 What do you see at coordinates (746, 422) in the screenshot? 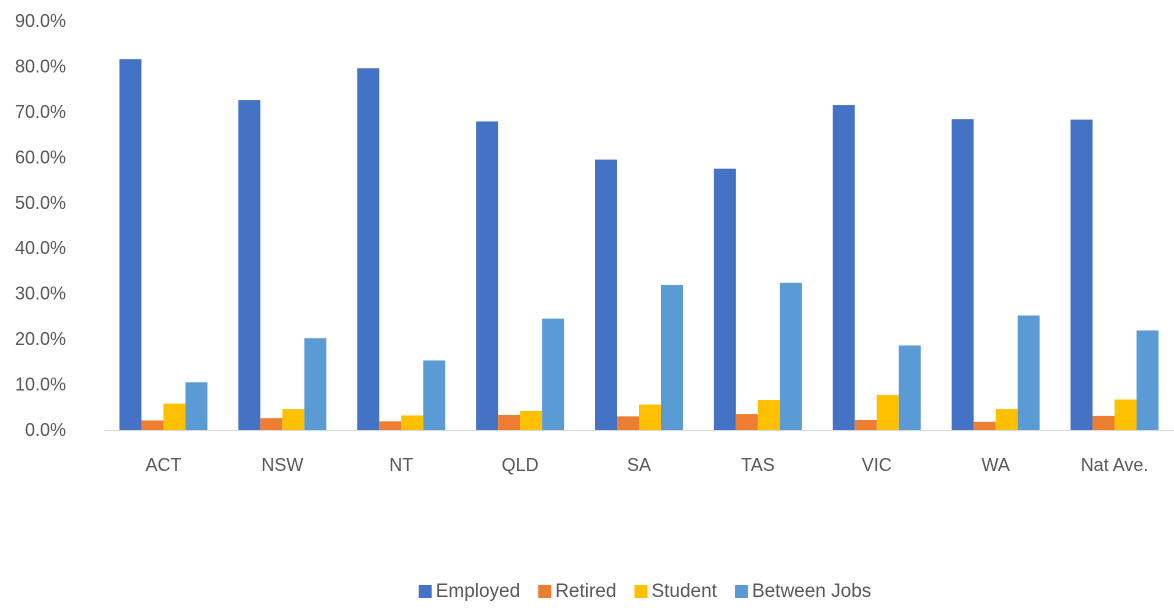
I see `bar-retired-tas` at bounding box center [746, 422].